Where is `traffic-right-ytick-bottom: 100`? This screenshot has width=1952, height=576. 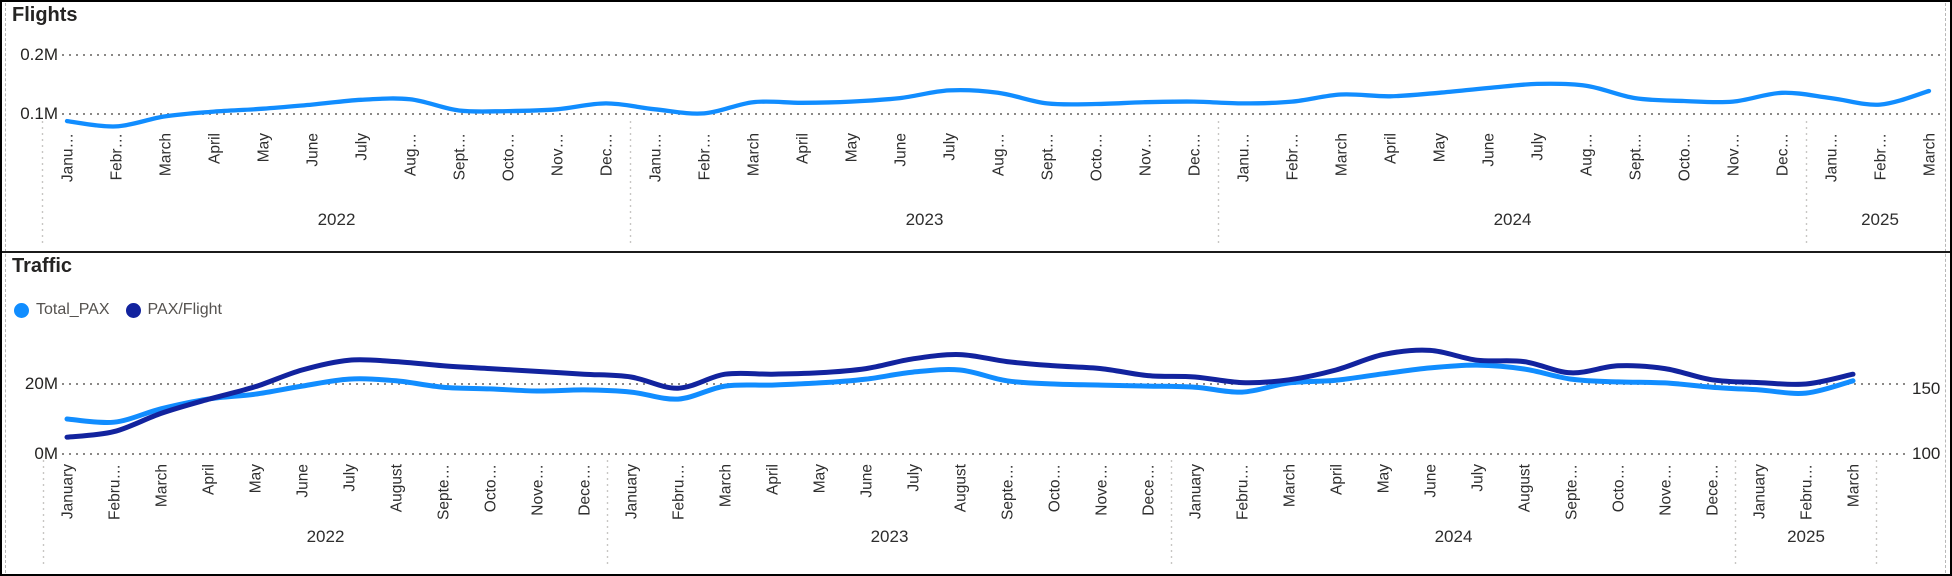 traffic-right-ytick-bottom: 100 is located at coordinates (1926, 453).